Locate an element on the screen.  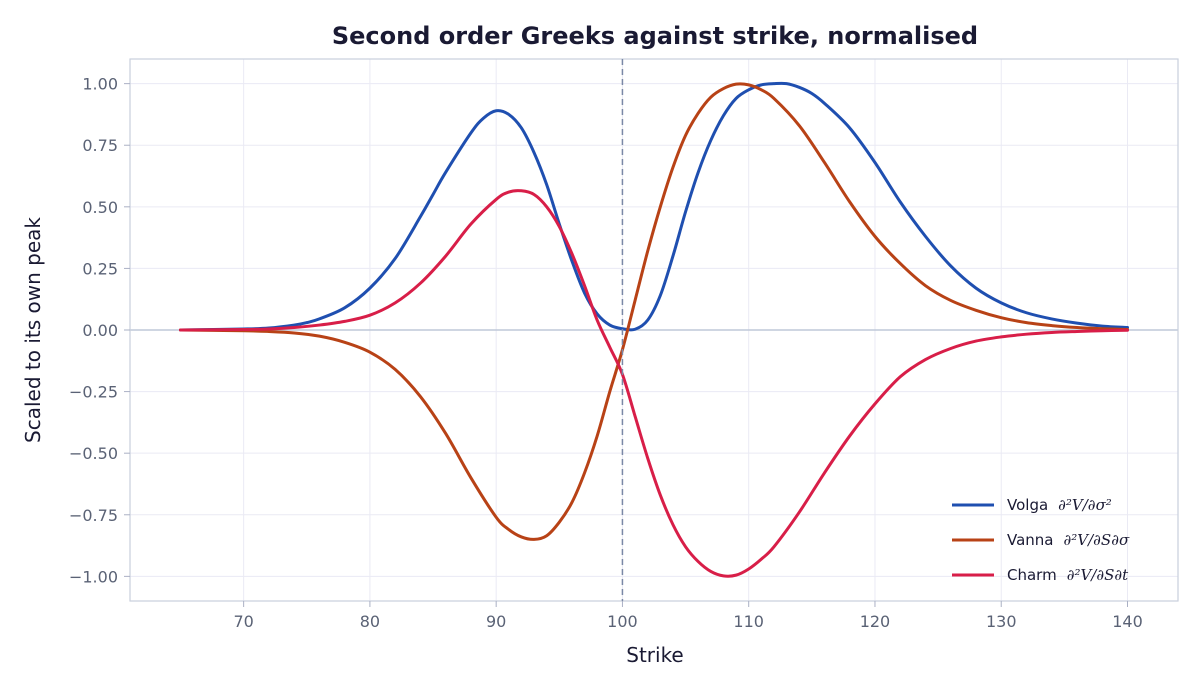
y-tick-label: −0.25 is located at coordinates (93, 392).